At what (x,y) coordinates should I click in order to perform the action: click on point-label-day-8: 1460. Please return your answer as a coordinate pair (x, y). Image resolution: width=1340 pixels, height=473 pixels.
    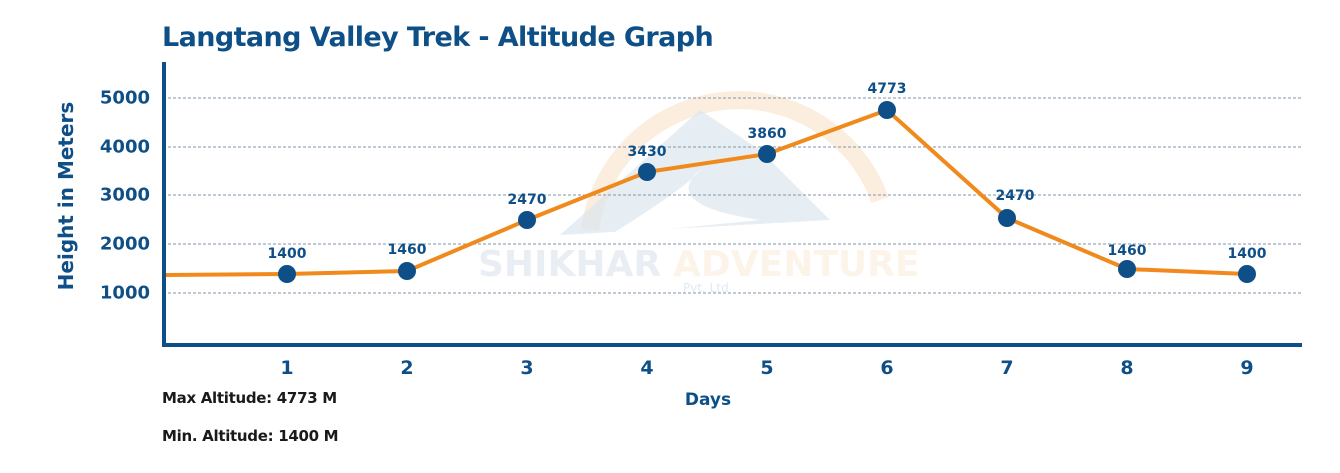
    Looking at the image, I should click on (1127, 251).